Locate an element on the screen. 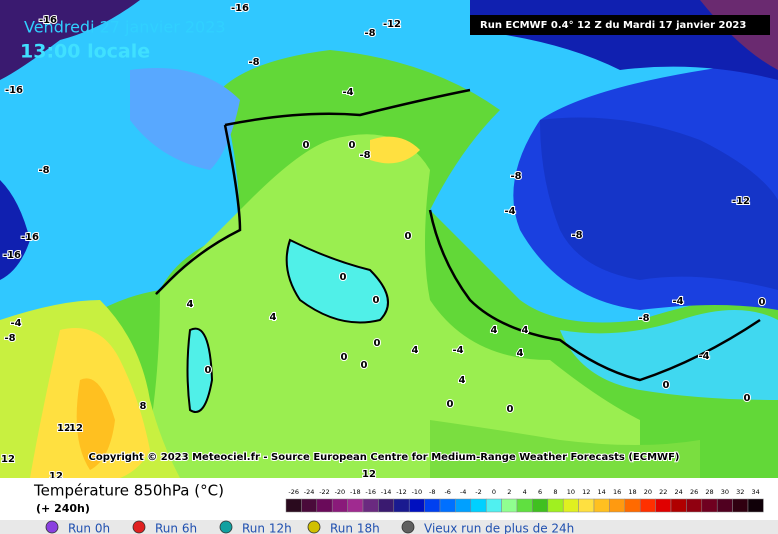  scale-label: 6 is located at coordinates (540, 492).